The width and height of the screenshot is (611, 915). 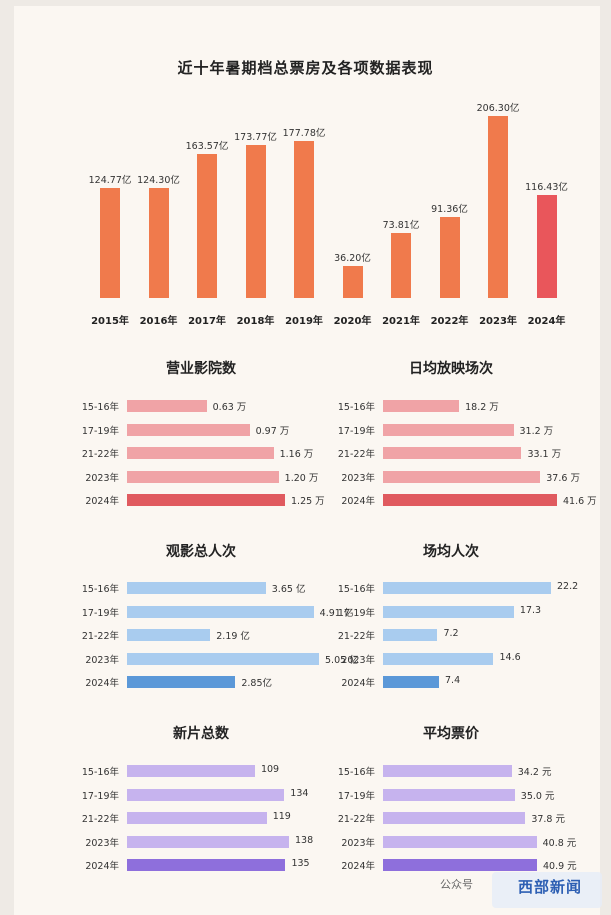 I want to click on watermark-label: 公众号, so click(x=456, y=884).